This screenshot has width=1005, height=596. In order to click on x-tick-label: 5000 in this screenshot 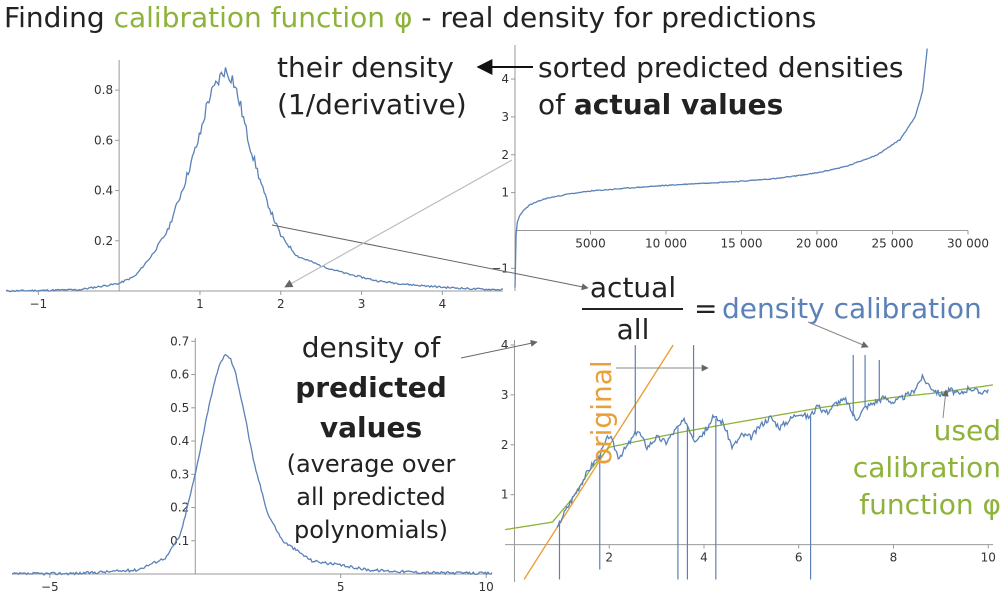, I will do `click(590, 243)`.